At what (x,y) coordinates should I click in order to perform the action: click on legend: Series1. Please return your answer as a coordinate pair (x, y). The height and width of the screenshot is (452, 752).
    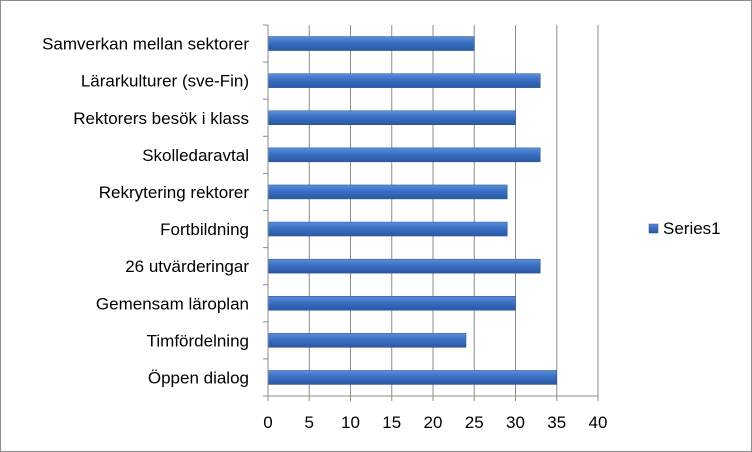
    Looking at the image, I should click on (684, 228).